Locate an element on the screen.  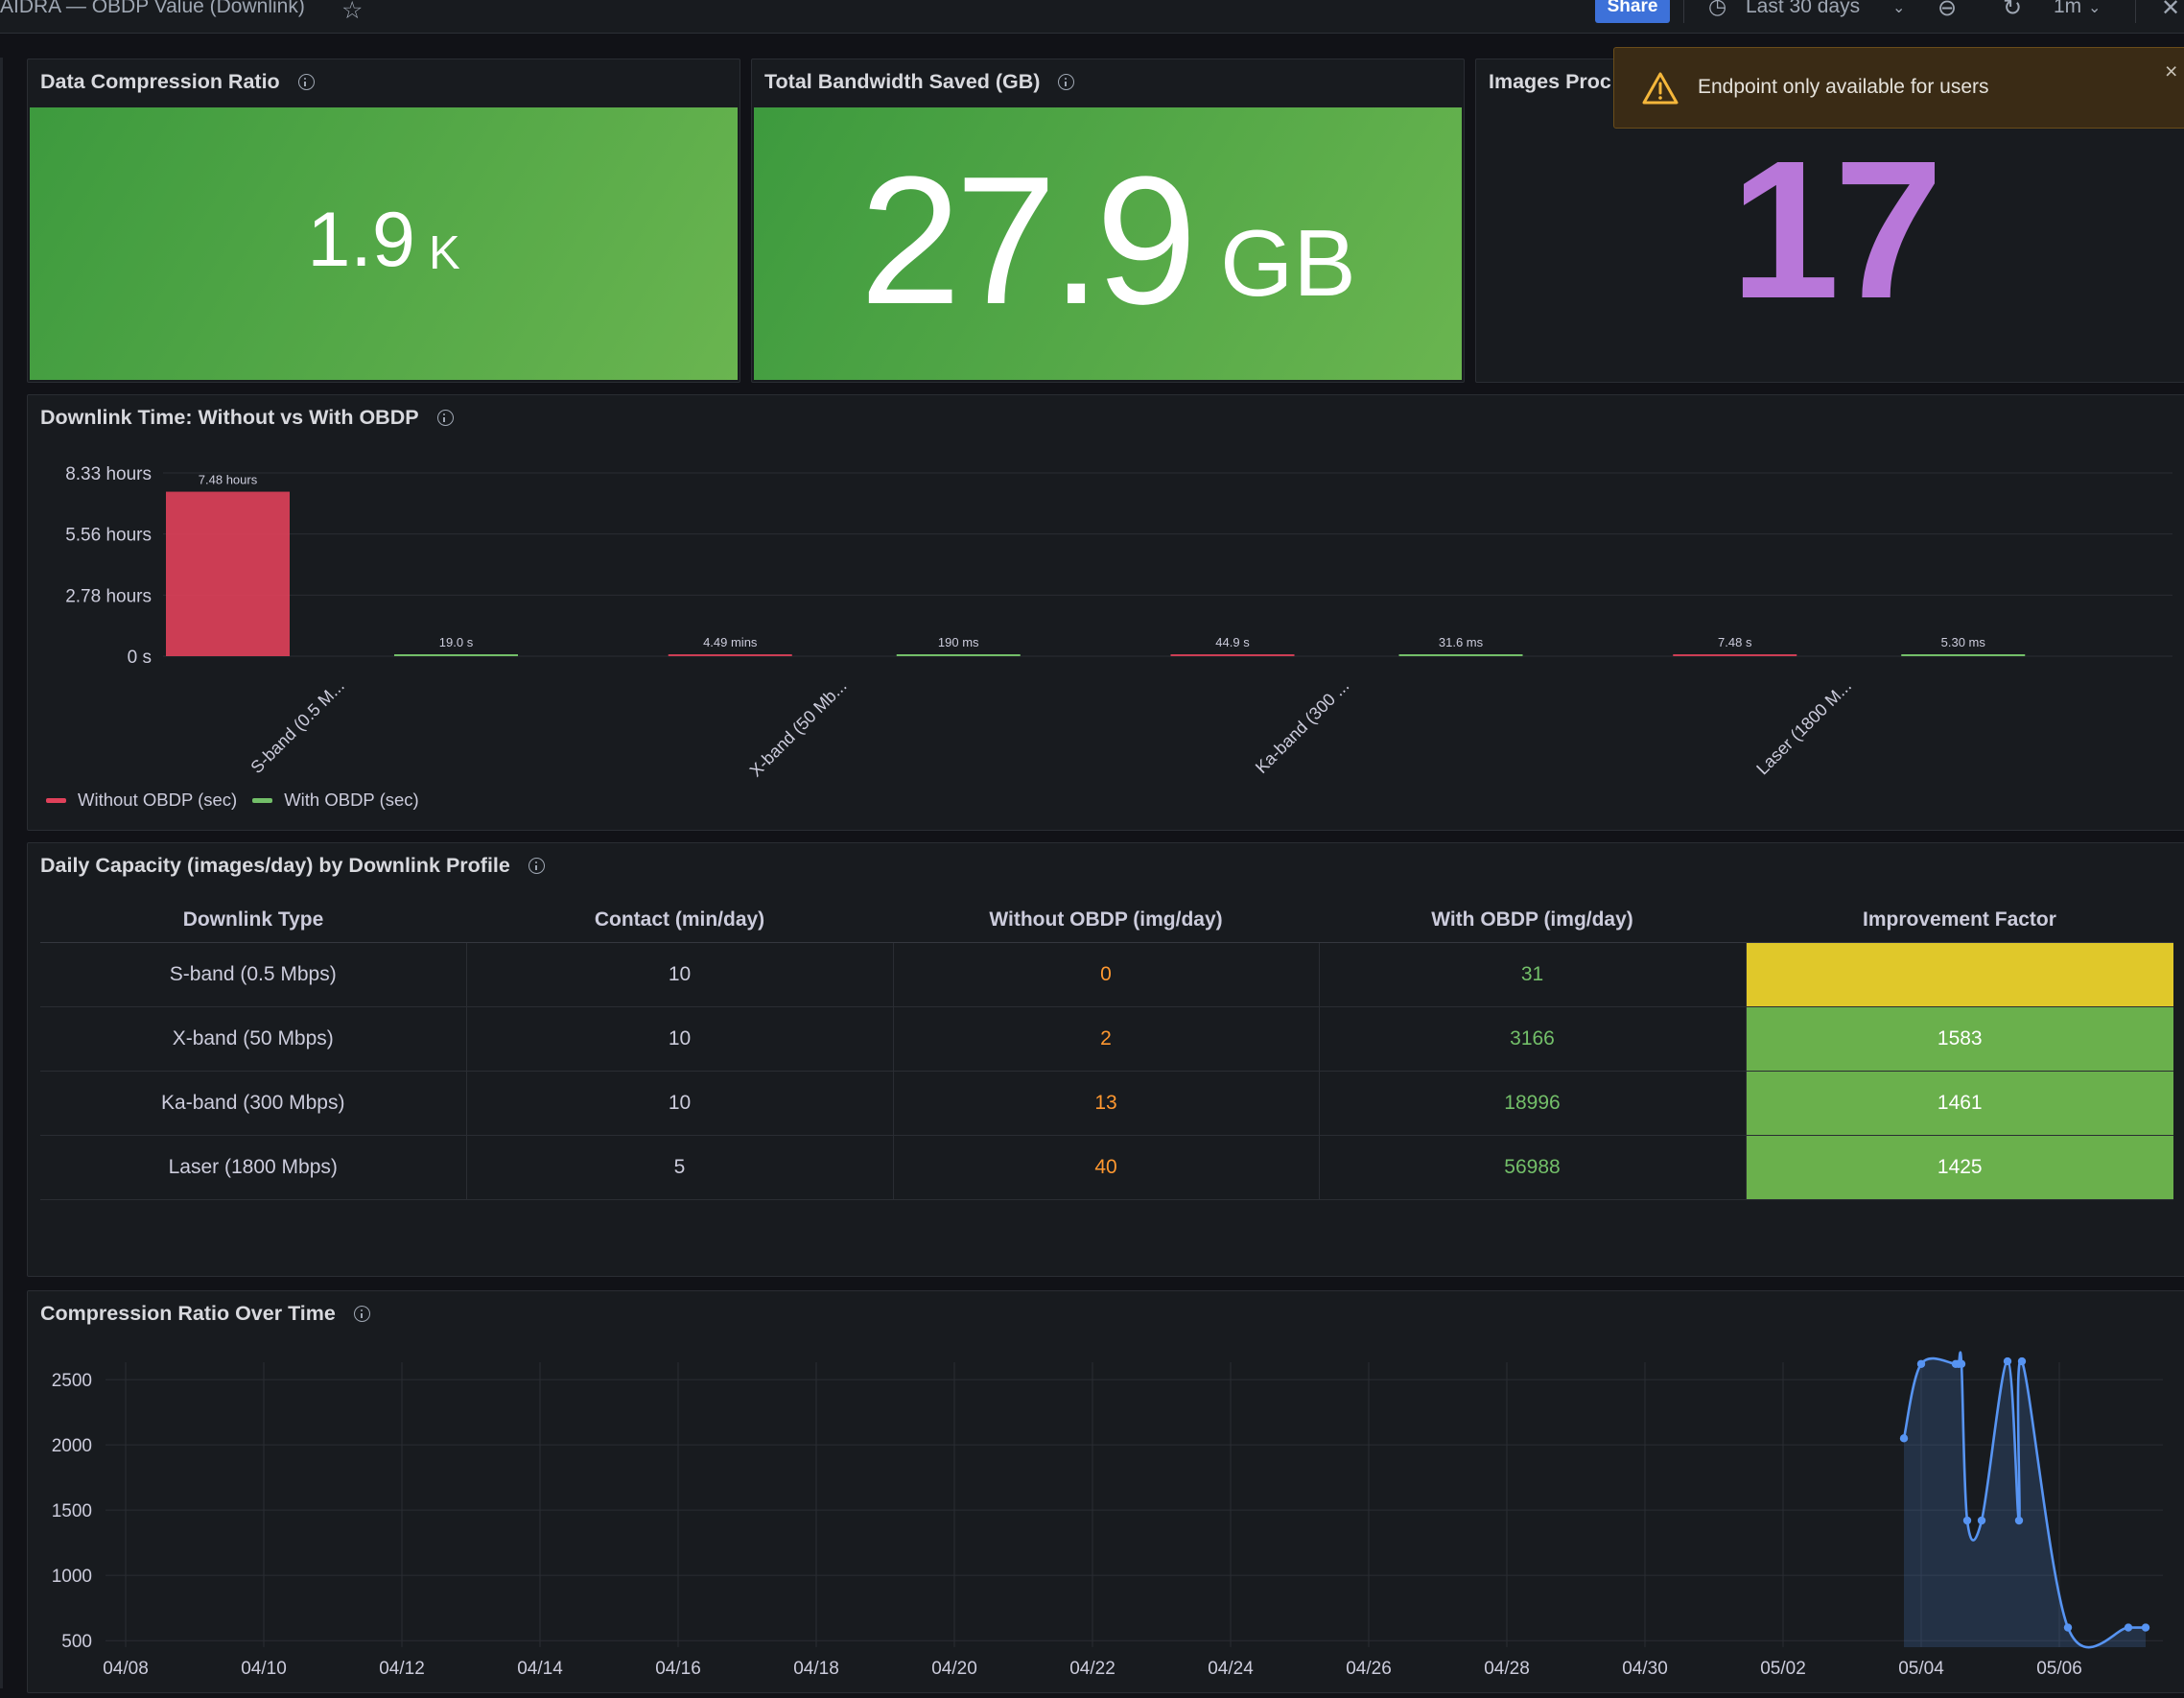
panel-title: Compression Ratio Over Time is located at coordinates (205, 1314).